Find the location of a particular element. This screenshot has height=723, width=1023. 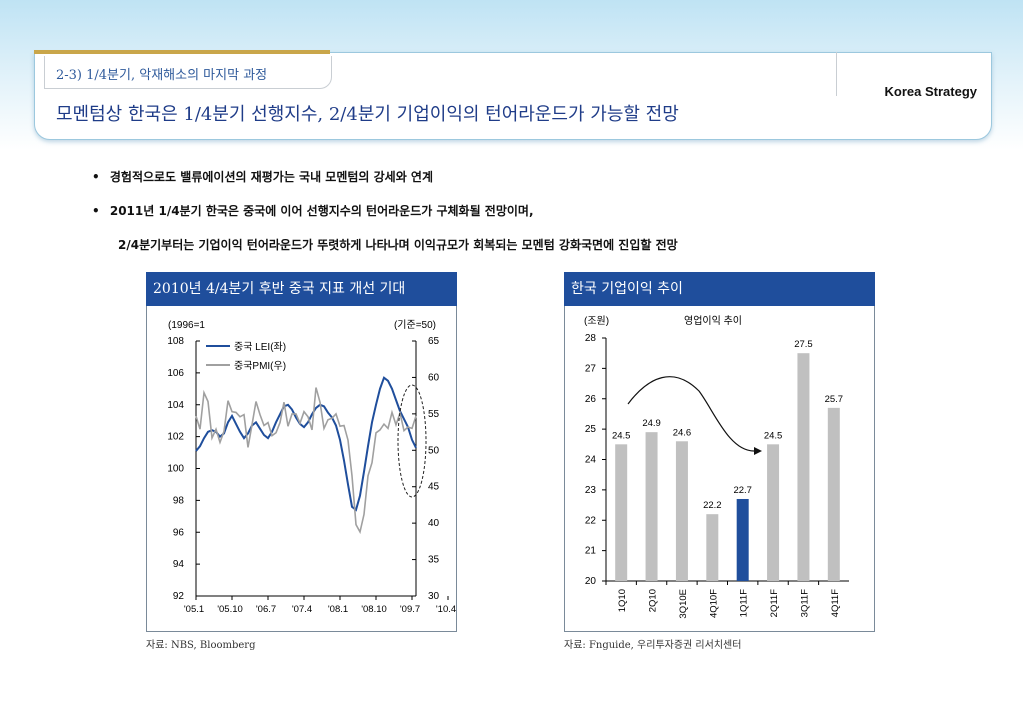

right-tick-label: 30 is located at coordinates (434, 596).